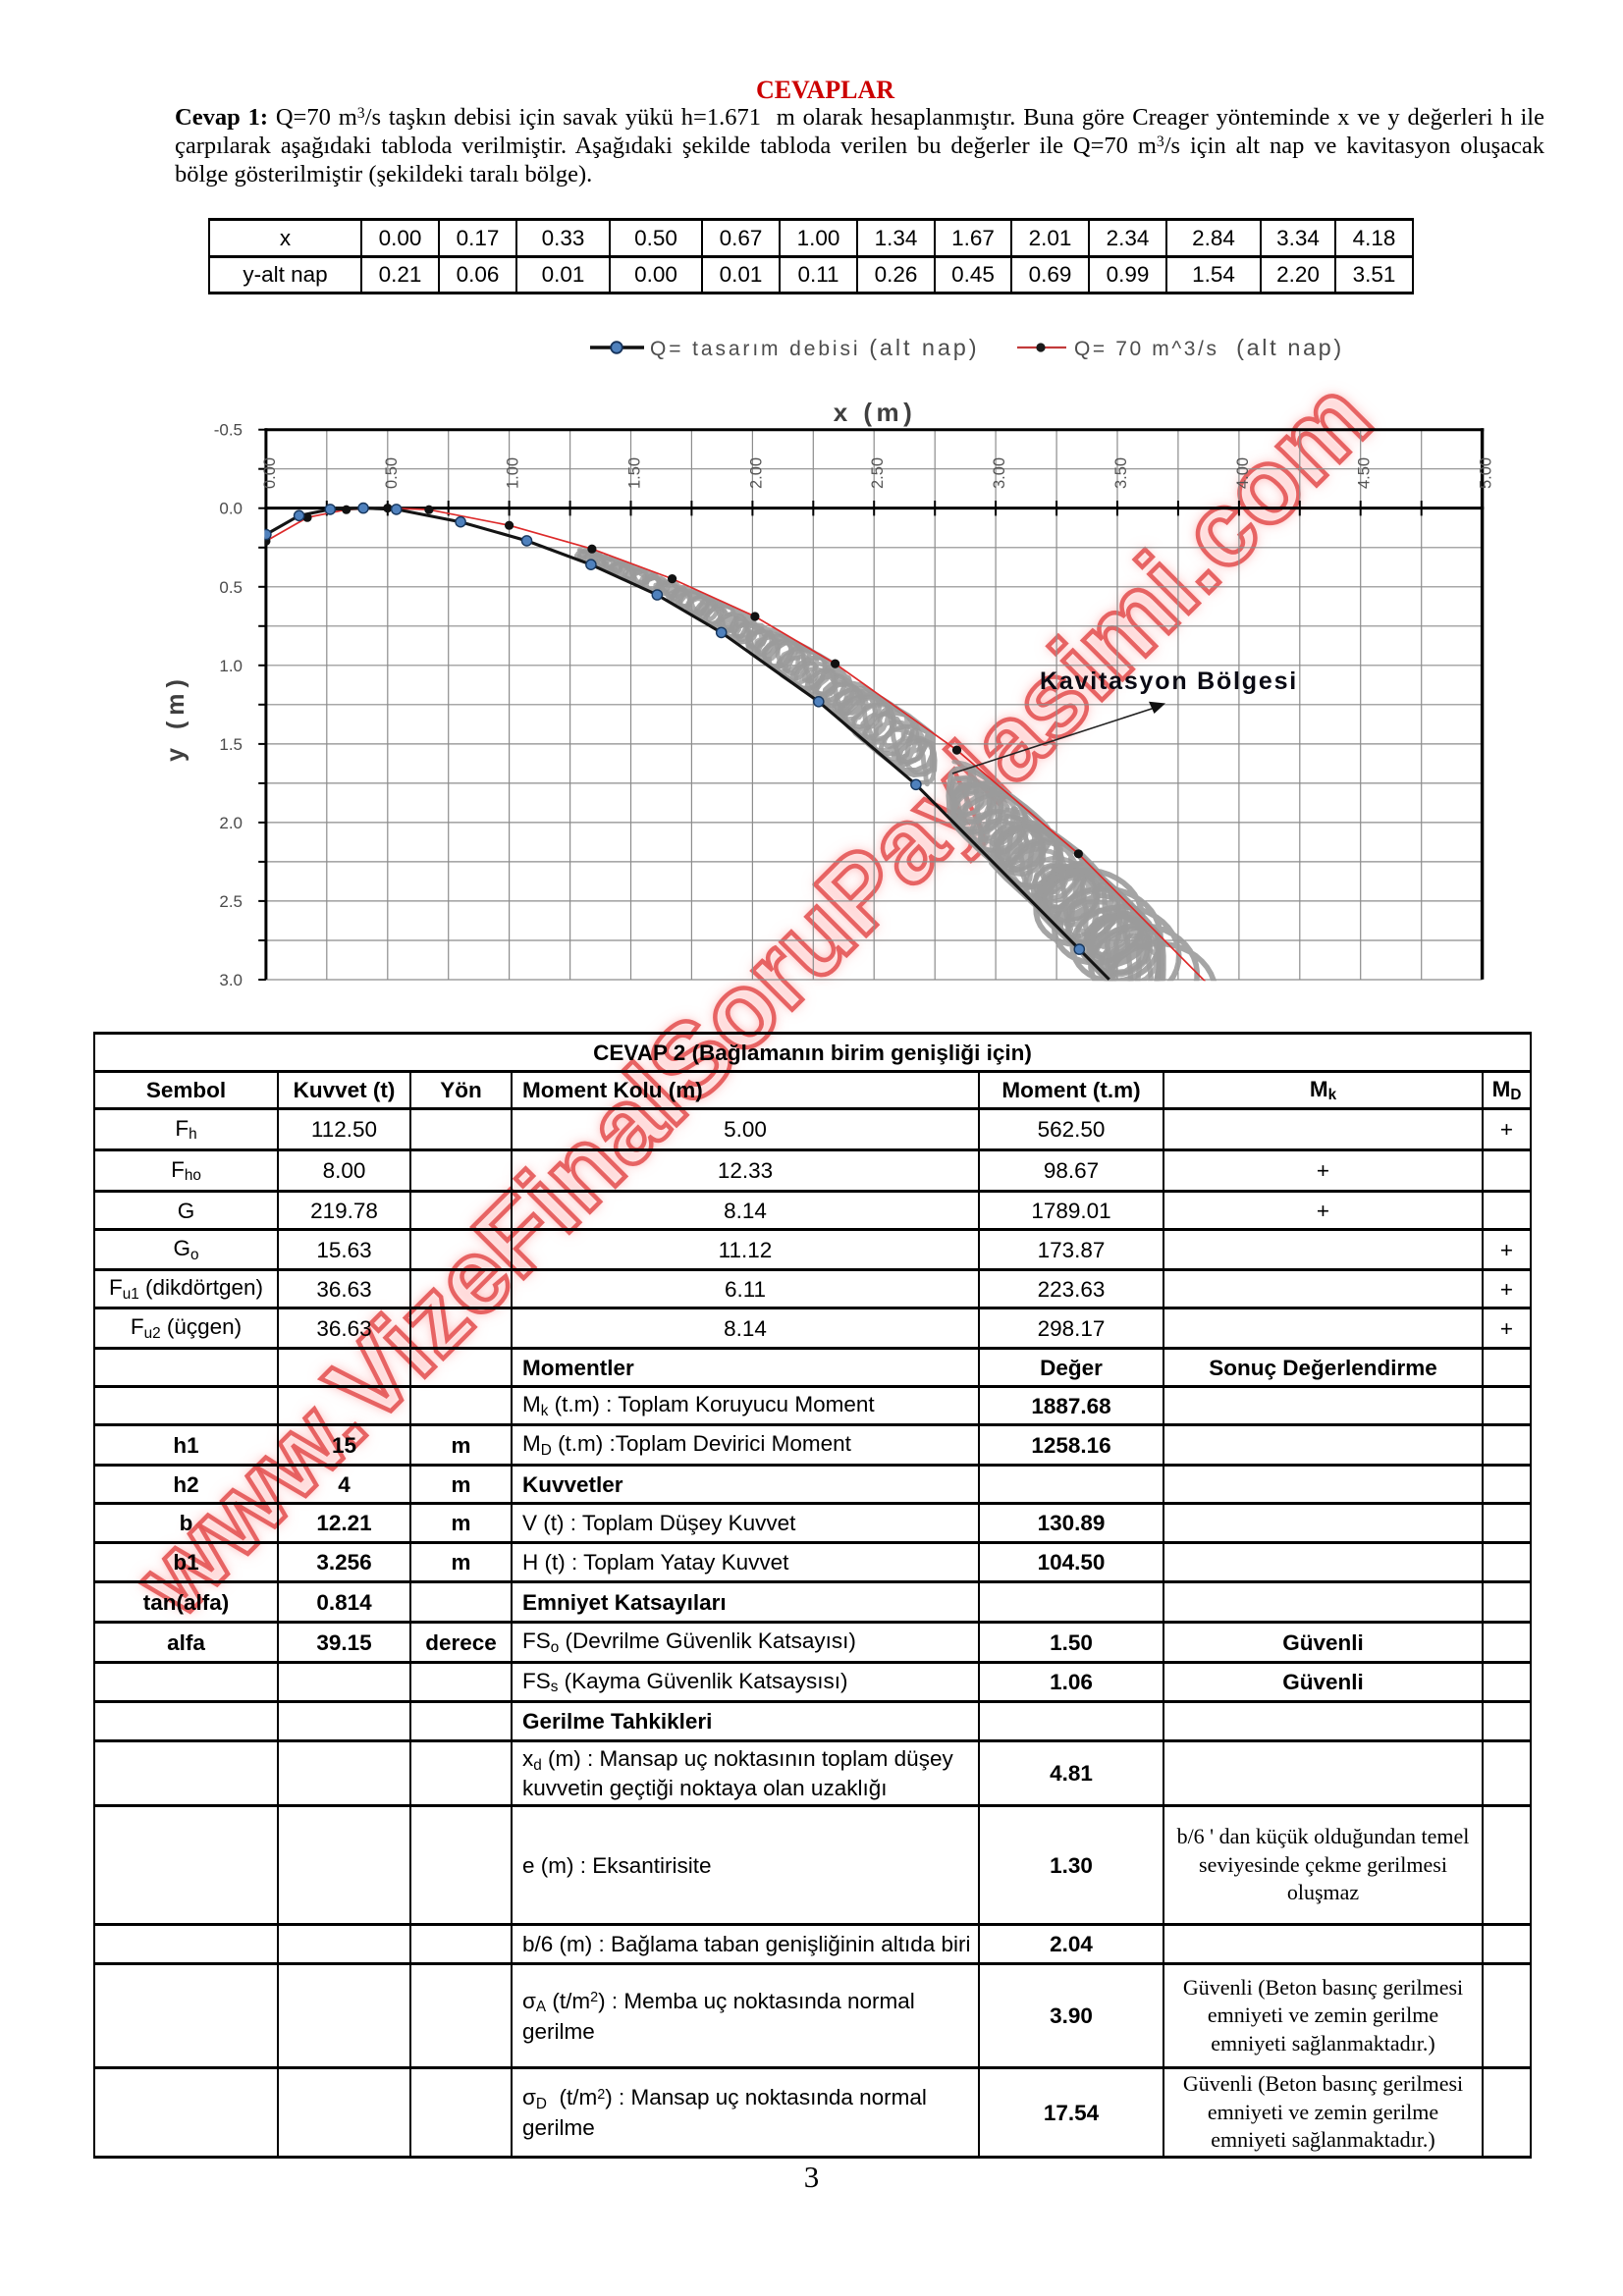  I want to click on svg-text: 0.0, so click(231, 509).